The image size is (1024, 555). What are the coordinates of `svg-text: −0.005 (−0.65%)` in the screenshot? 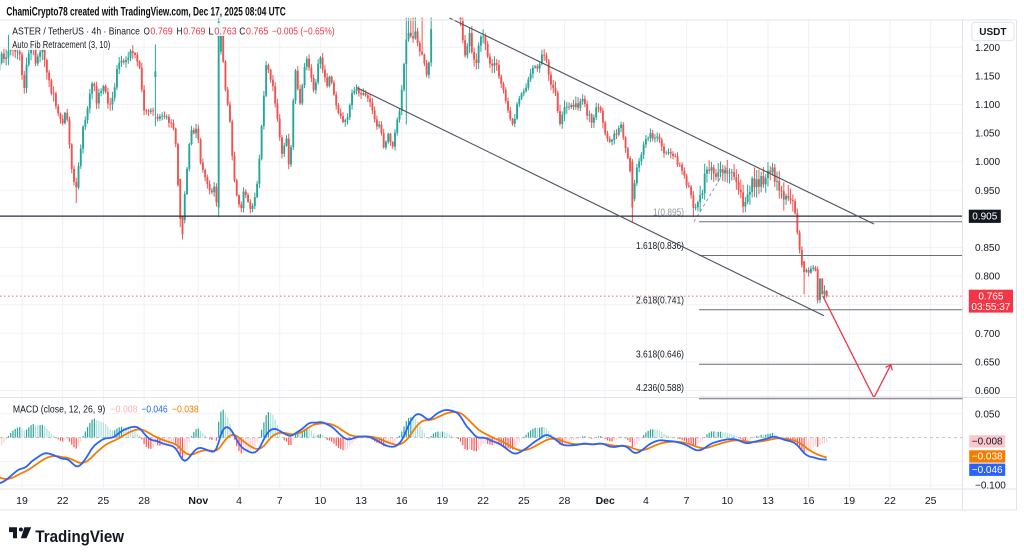 It's located at (303, 31).